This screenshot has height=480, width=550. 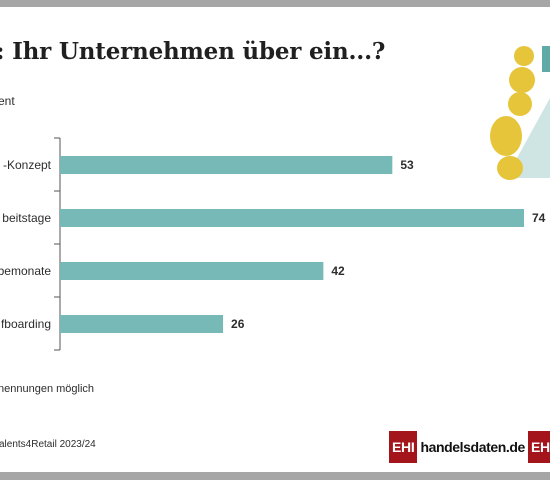 What do you see at coordinates (26, 324) in the screenshot?
I see `category-label: fboarding` at bounding box center [26, 324].